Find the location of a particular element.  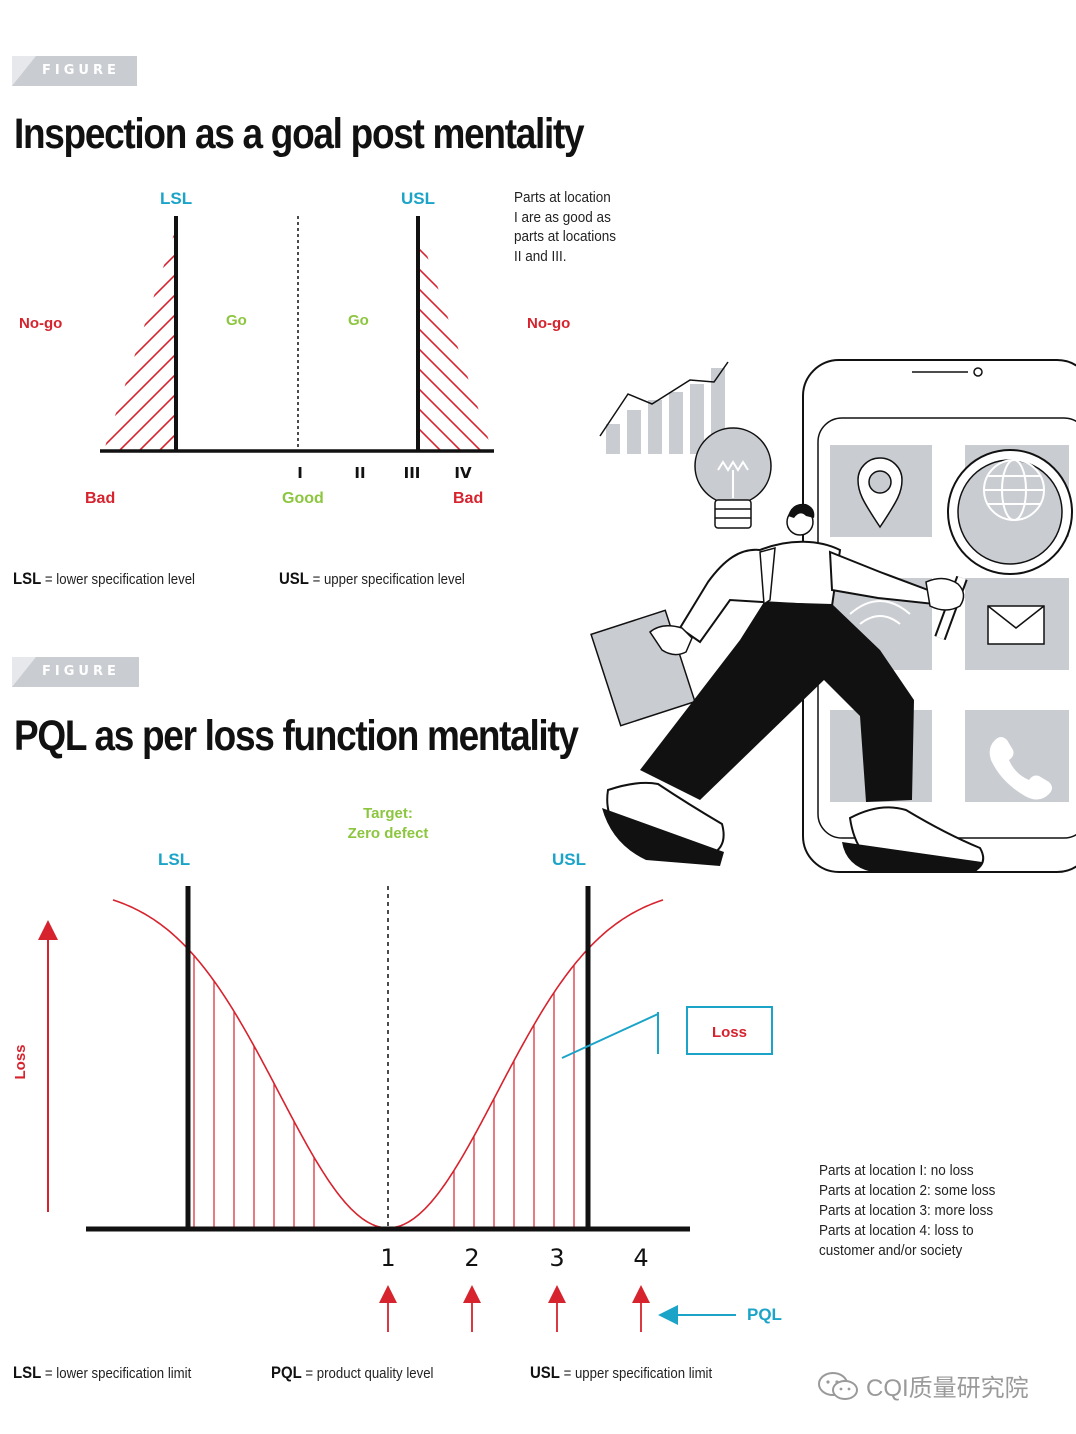

phone-icon is located at coordinates (1020, 768).